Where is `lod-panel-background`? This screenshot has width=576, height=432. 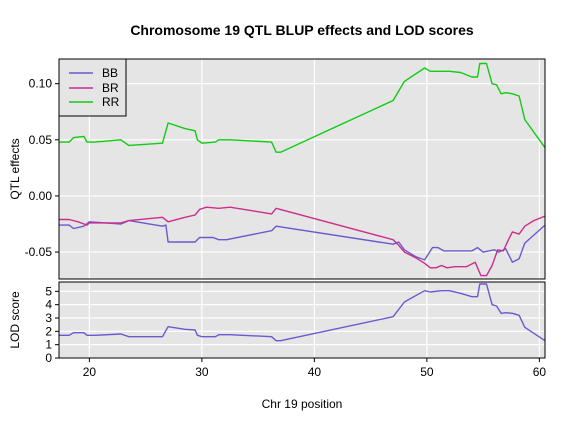
lod-panel-background is located at coordinates (302, 320).